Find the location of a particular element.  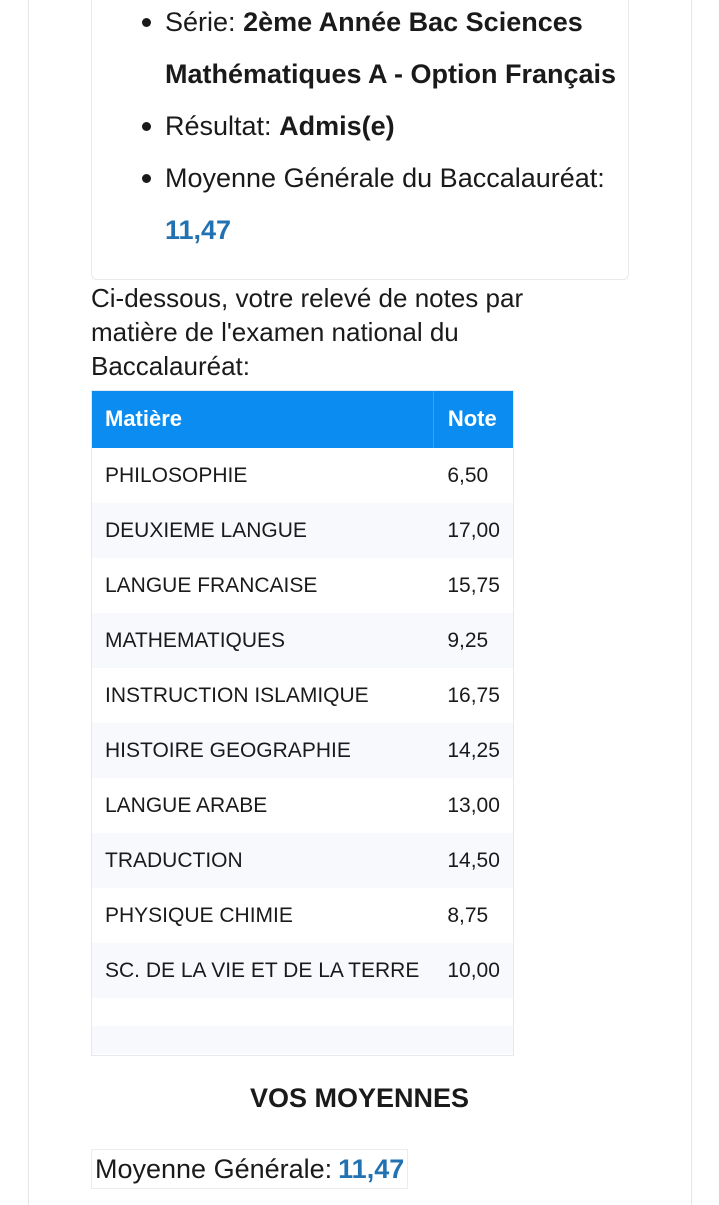

table-row: INSTRUCTION ISLAMIQUE 16,75 is located at coordinates (302, 695).